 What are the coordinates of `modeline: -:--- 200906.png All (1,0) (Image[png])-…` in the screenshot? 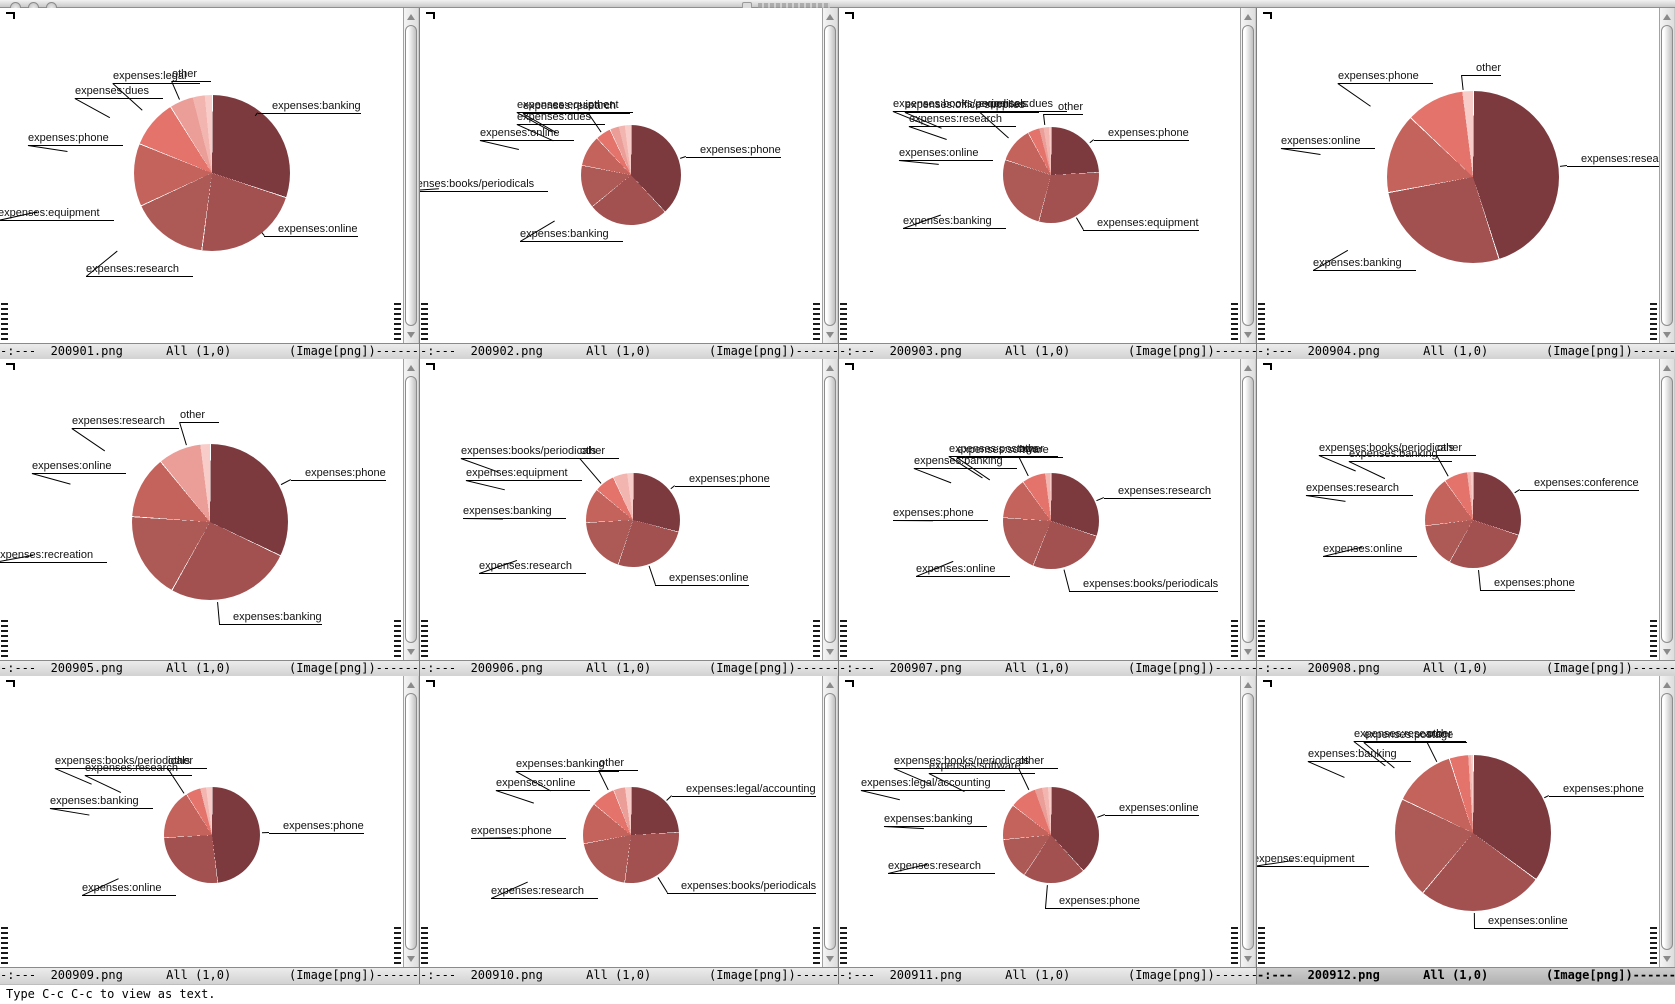 It's located at (629, 668).